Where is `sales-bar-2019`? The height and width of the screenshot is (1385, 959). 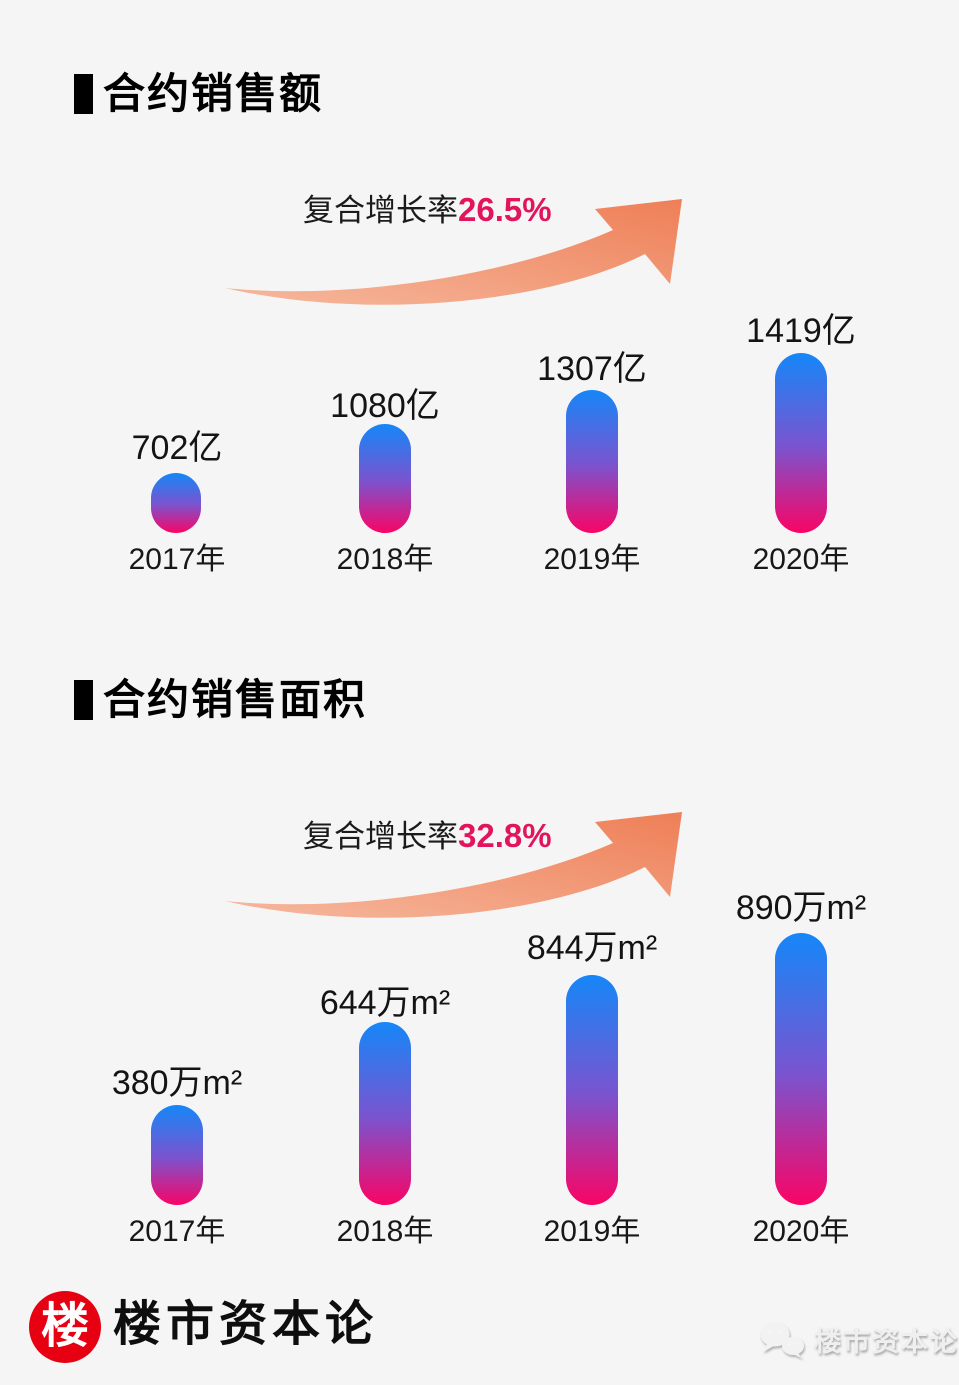 sales-bar-2019 is located at coordinates (592, 461).